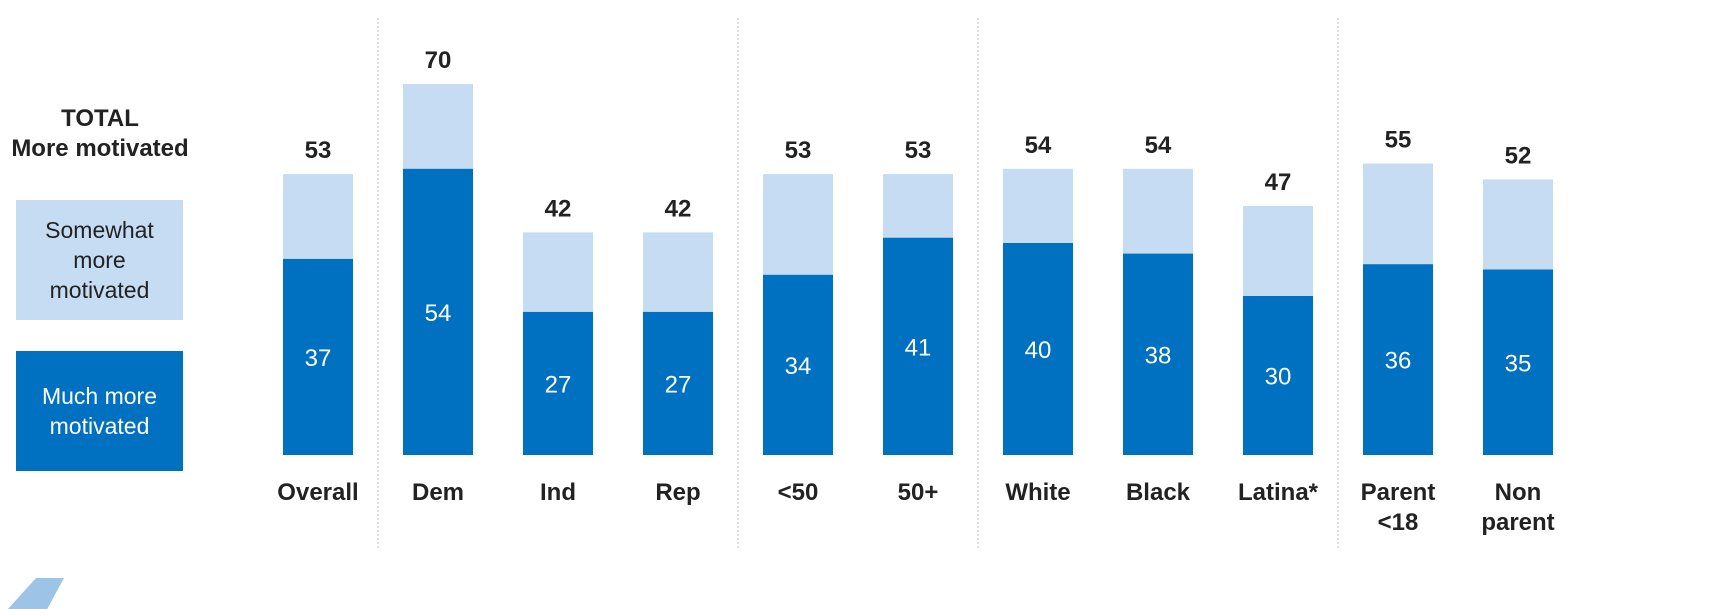 The height and width of the screenshot is (609, 1719). I want to click on category-label-black: Black, so click(1158, 492).